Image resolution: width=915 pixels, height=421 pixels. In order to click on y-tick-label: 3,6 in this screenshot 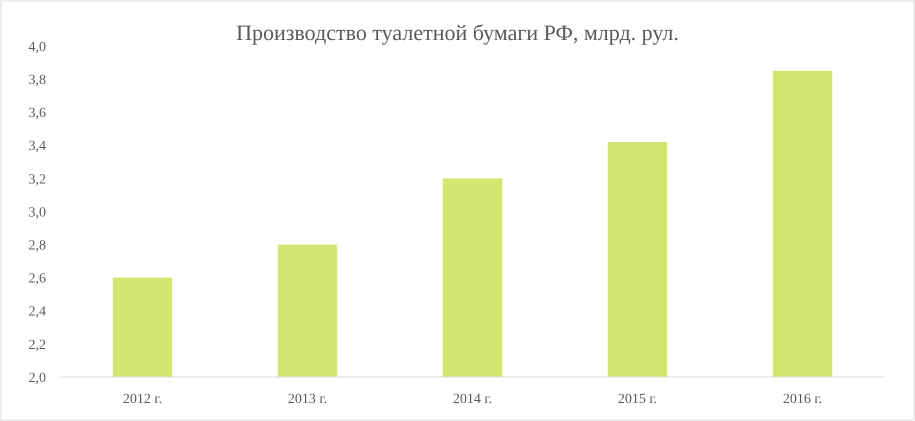, I will do `click(37, 114)`.